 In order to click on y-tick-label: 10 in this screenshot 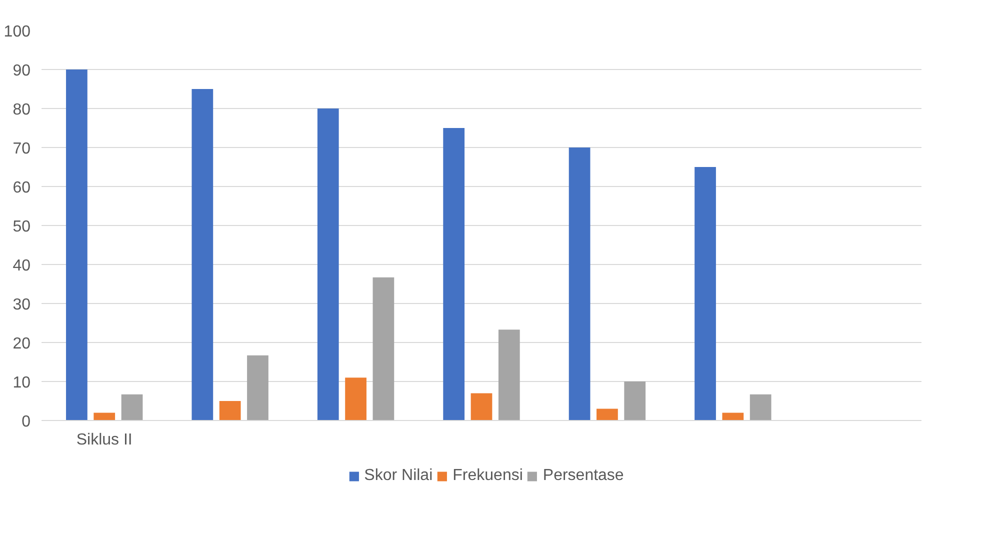, I will do `click(21, 383)`.